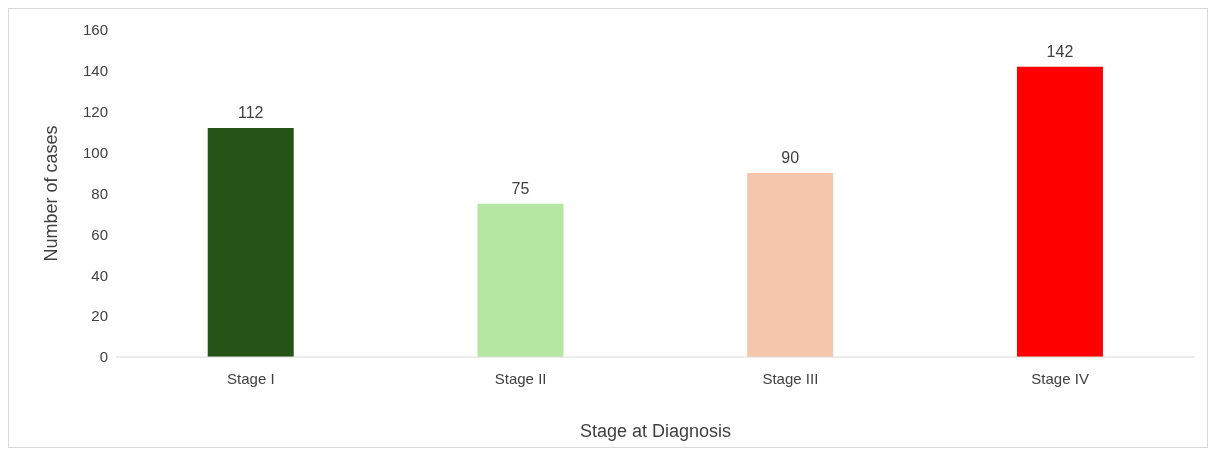 The height and width of the screenshot is (457, 1215). What do you see at coordinates (95, 71) in the screenshot?
I see `y-tick-label: 140` at bounding box center [95, 71].